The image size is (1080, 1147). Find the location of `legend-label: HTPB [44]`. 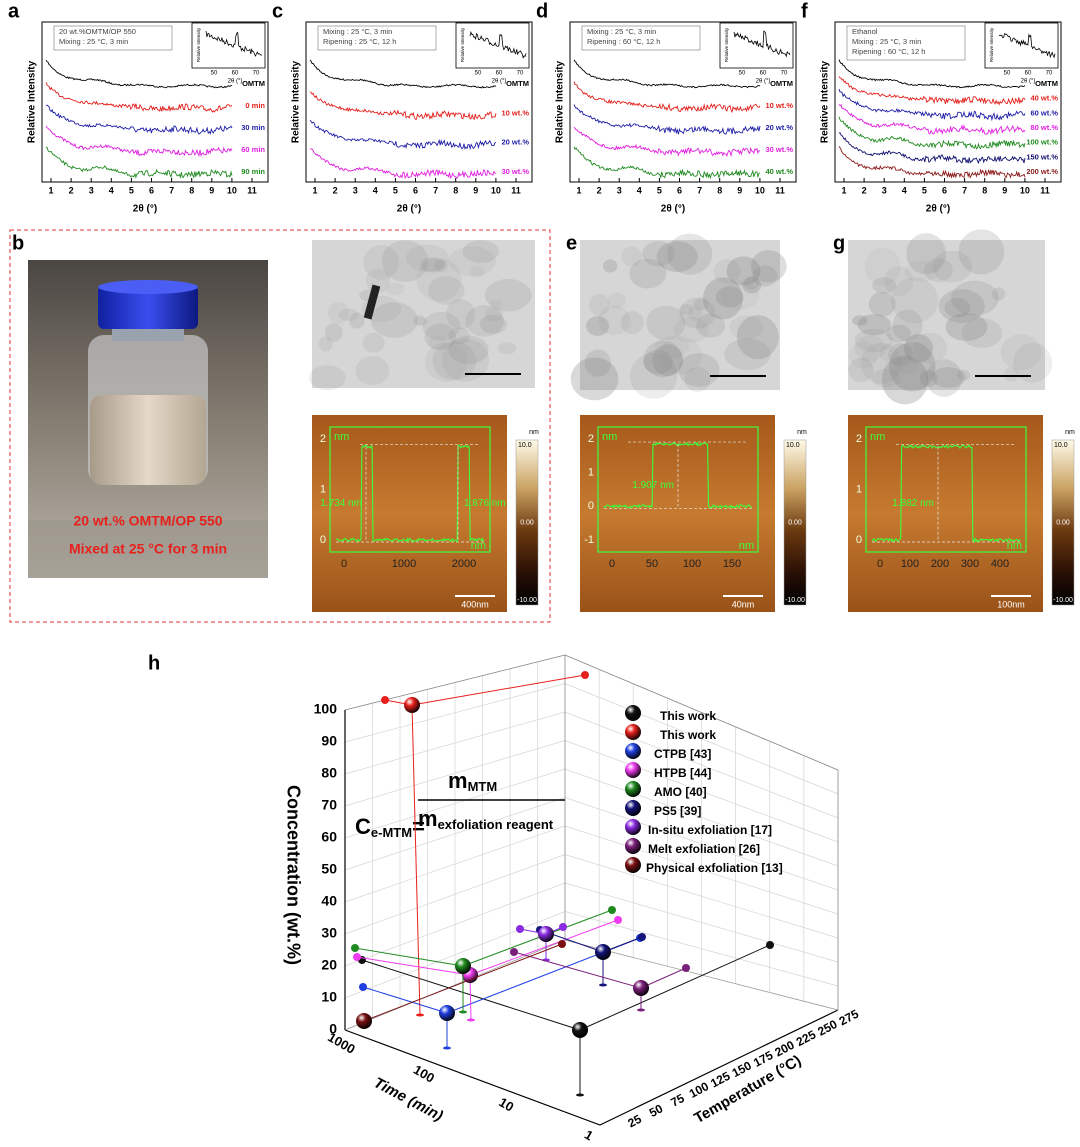

legend-label: HTPB [44] is located at coordinates (682, 773).